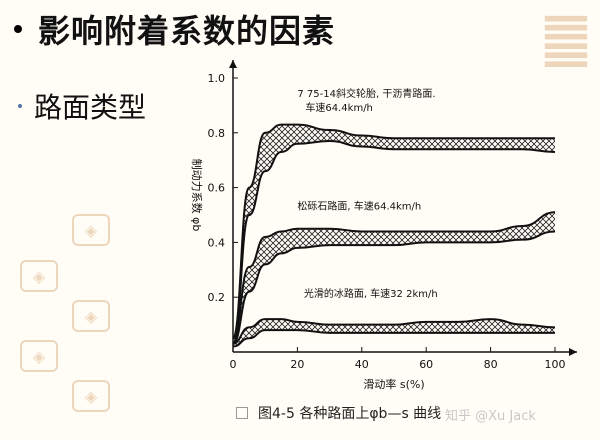 The width and height of the screenshot is (600, 440). What do you see at coordinates (20, 106) in the screenshot?
I see `subtitle-bullet-icon` at bounding box center [20, 106].